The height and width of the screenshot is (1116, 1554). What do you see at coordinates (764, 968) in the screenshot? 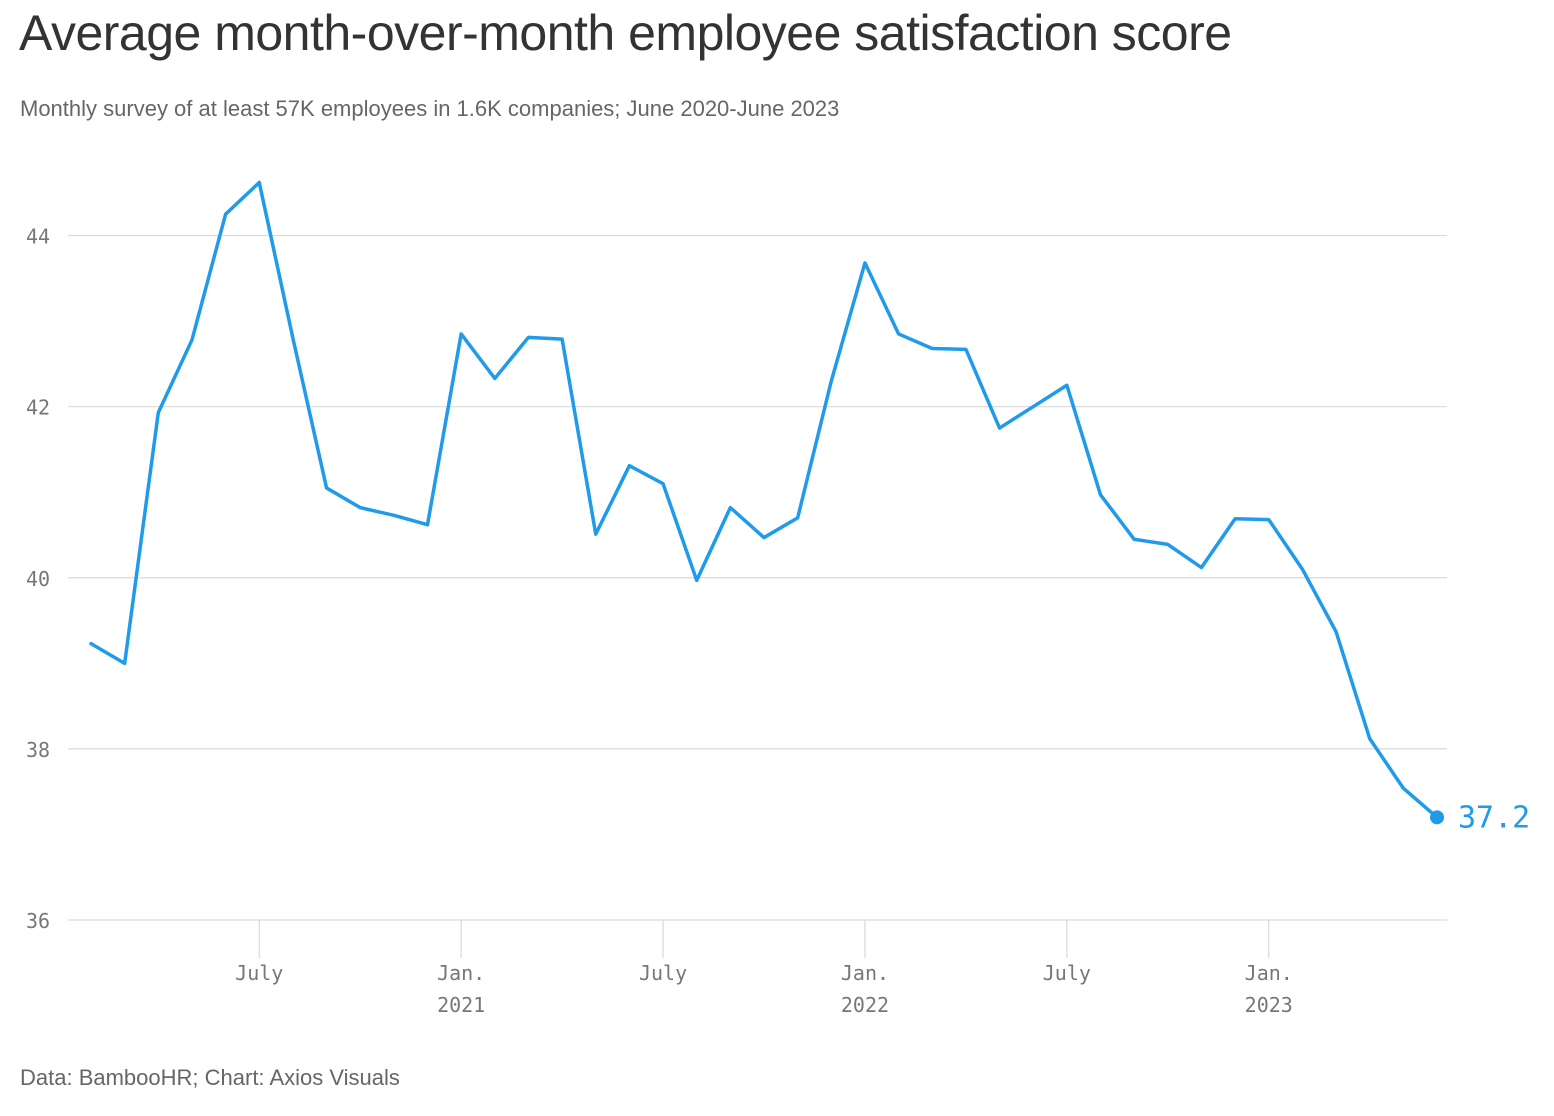
I see `x-axis-ticks: July Jan. 2021 July Jan. 2022 July Jan. 2023` at bounding box center [764, 968].